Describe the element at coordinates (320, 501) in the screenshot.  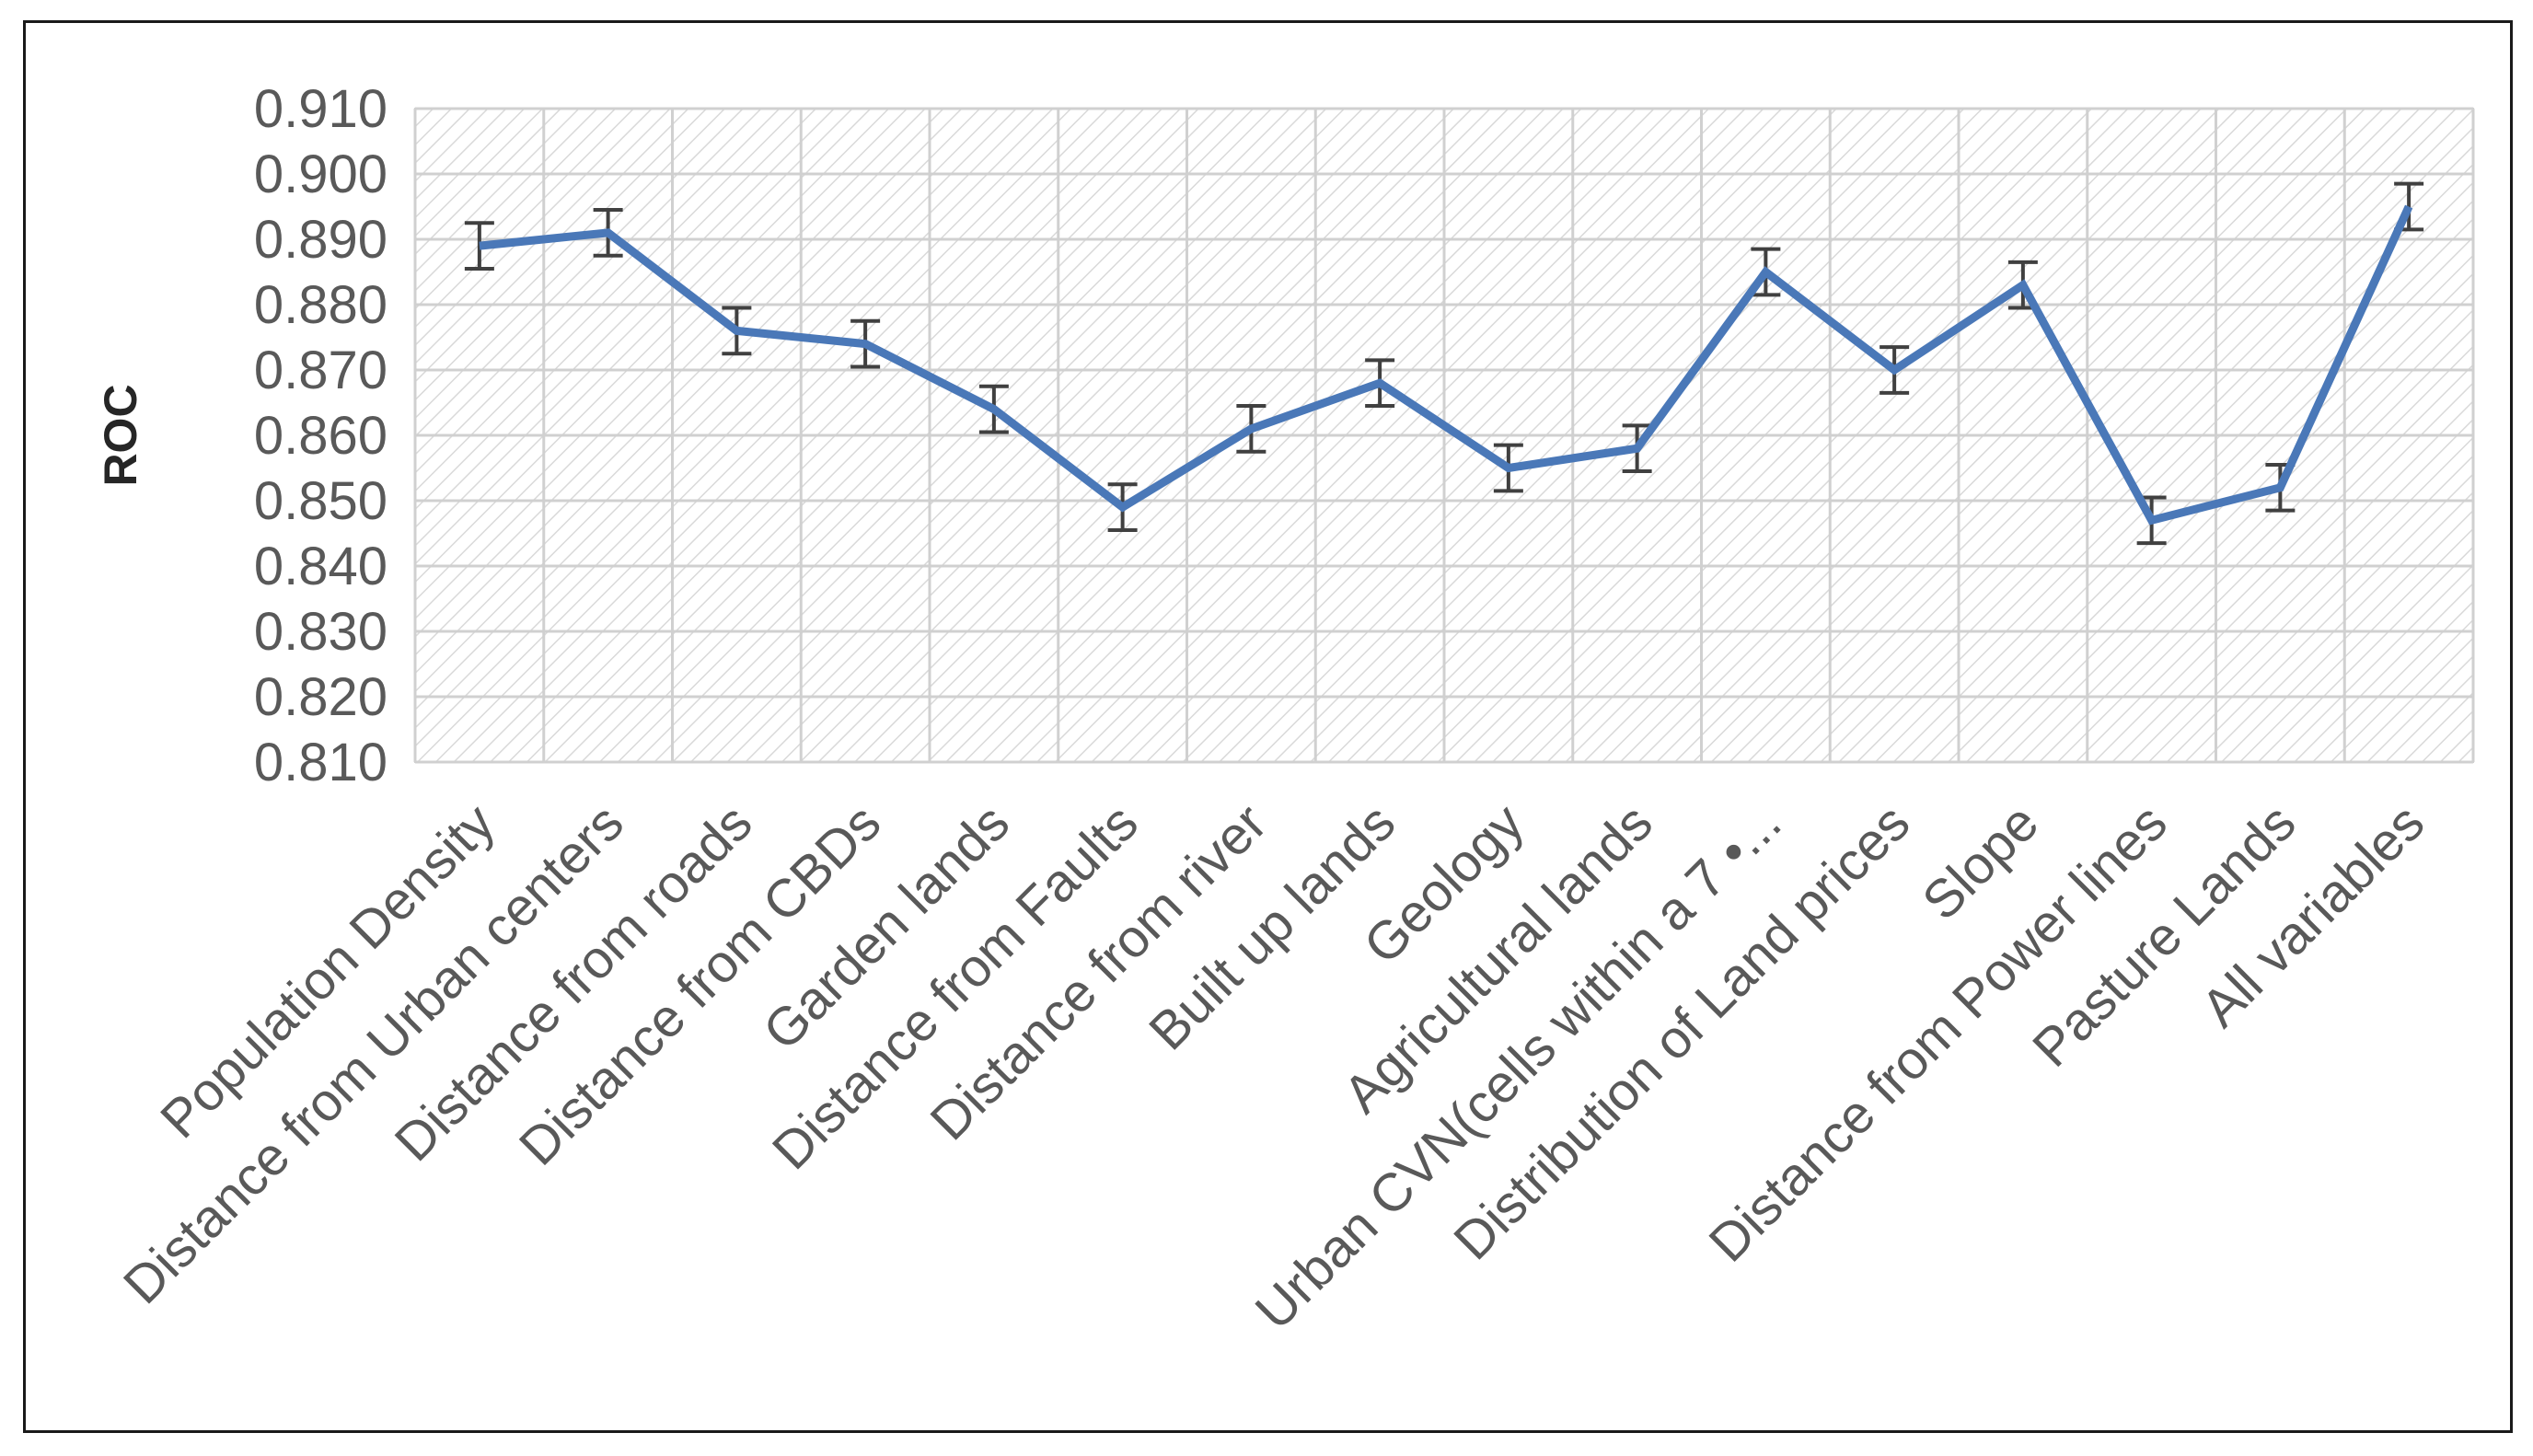
I see `y-tick-label: 0.850` at that location.